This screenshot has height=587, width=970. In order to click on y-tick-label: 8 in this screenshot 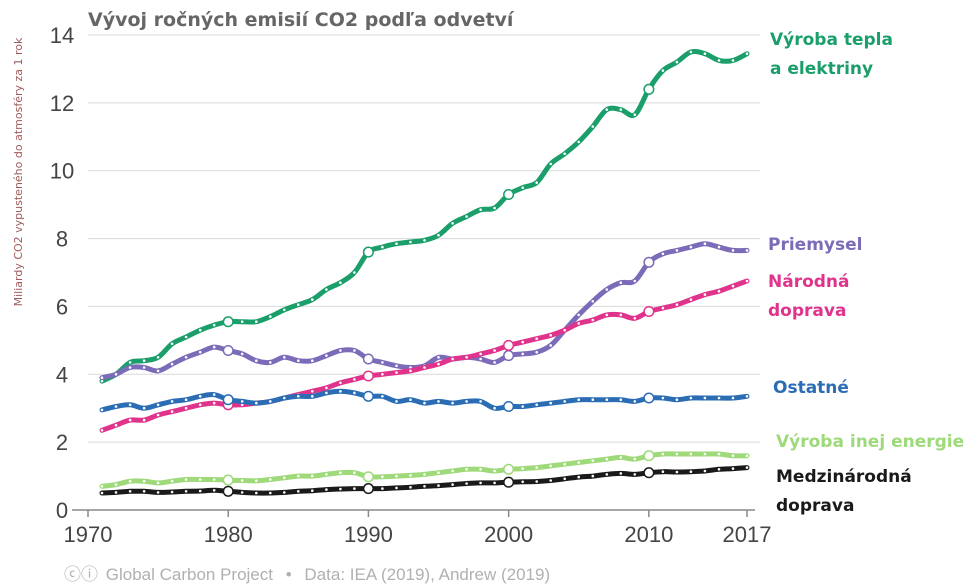, I will do `click(62, 239)`.